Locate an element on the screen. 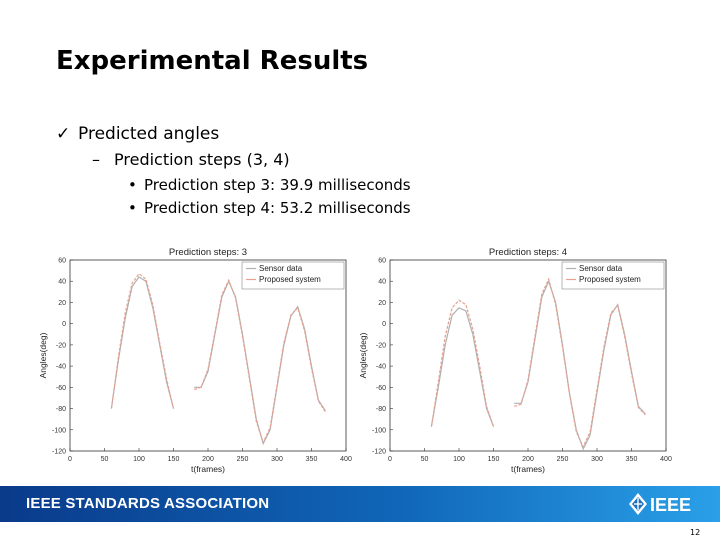  chart-title: Prediction steps: 4 is located at coordinates (528, 252).